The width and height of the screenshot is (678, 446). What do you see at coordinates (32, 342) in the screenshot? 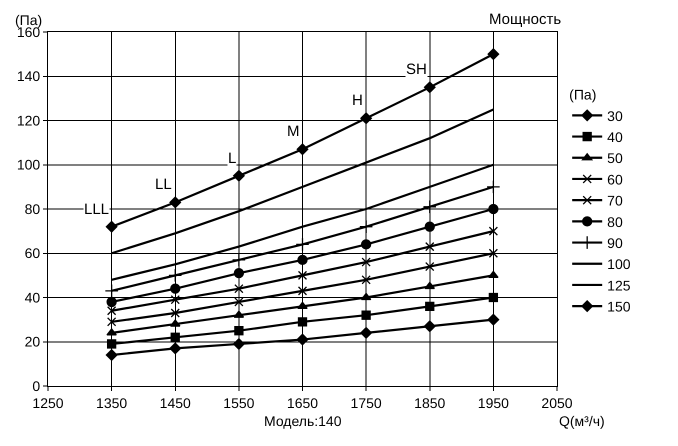
I see `y-tick-label: 20` at bounding box center [32, 342].